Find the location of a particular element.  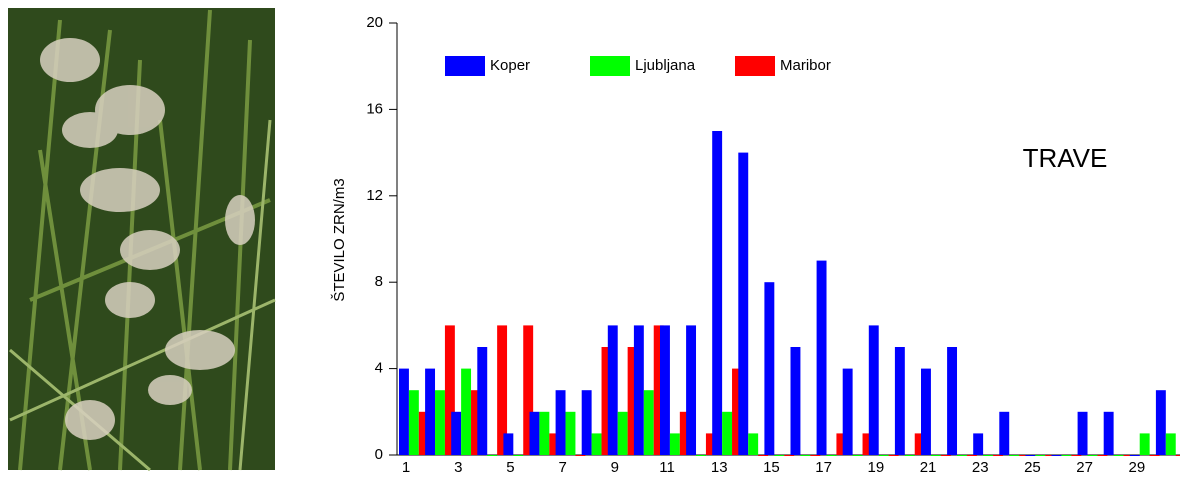

x-tick-label: 5 is located at coordinates (510, 466).